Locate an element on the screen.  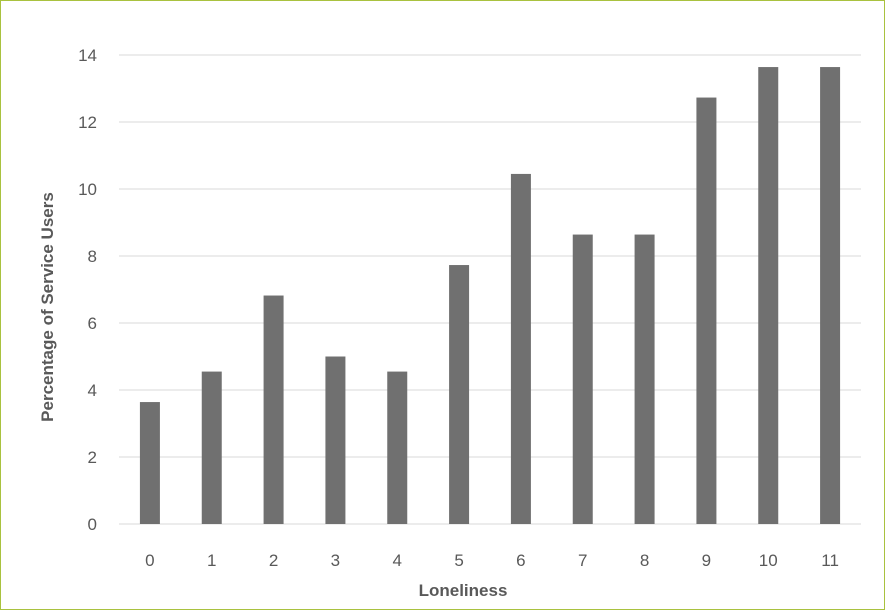
x-tick-label: 5 is located at coordinates (458, 560).